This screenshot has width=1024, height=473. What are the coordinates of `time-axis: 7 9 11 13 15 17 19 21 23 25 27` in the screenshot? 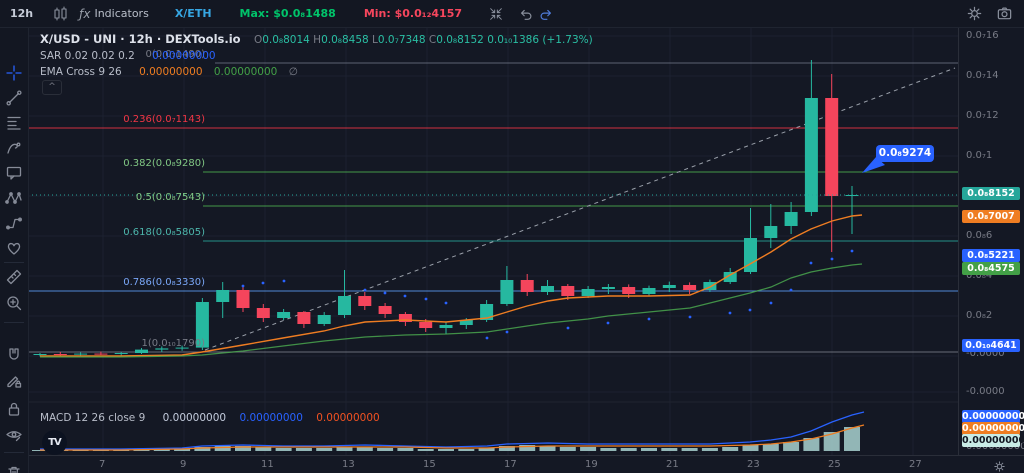 It's located at (526, 464).